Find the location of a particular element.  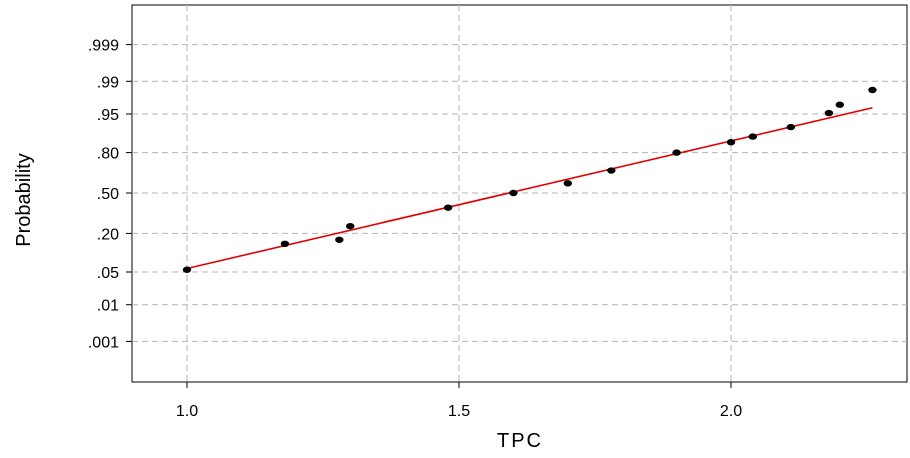

y-tick-label: .001 is located at coordinates (103, 342).